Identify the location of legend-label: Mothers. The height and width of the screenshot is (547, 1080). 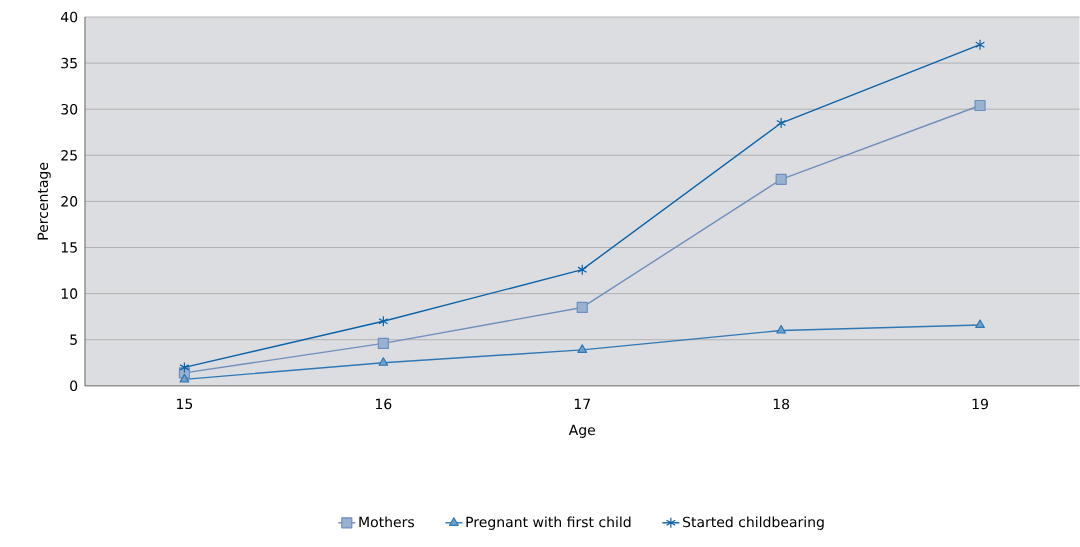
(386, 522).